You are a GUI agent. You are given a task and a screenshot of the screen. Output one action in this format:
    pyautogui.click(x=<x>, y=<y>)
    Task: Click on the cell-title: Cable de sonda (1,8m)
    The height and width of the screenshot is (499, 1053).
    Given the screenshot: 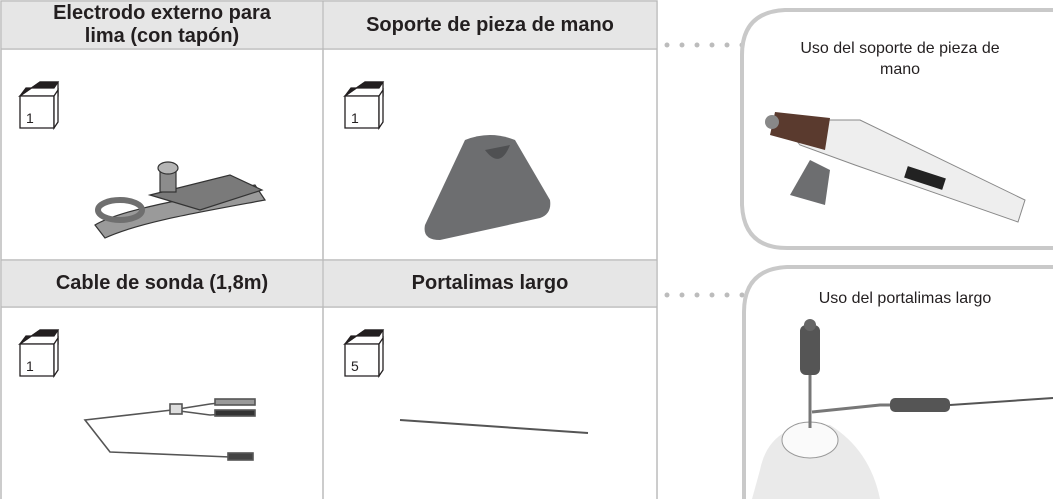 What is the action you would take?
    pyautogui.click(x=162, y=283)
    